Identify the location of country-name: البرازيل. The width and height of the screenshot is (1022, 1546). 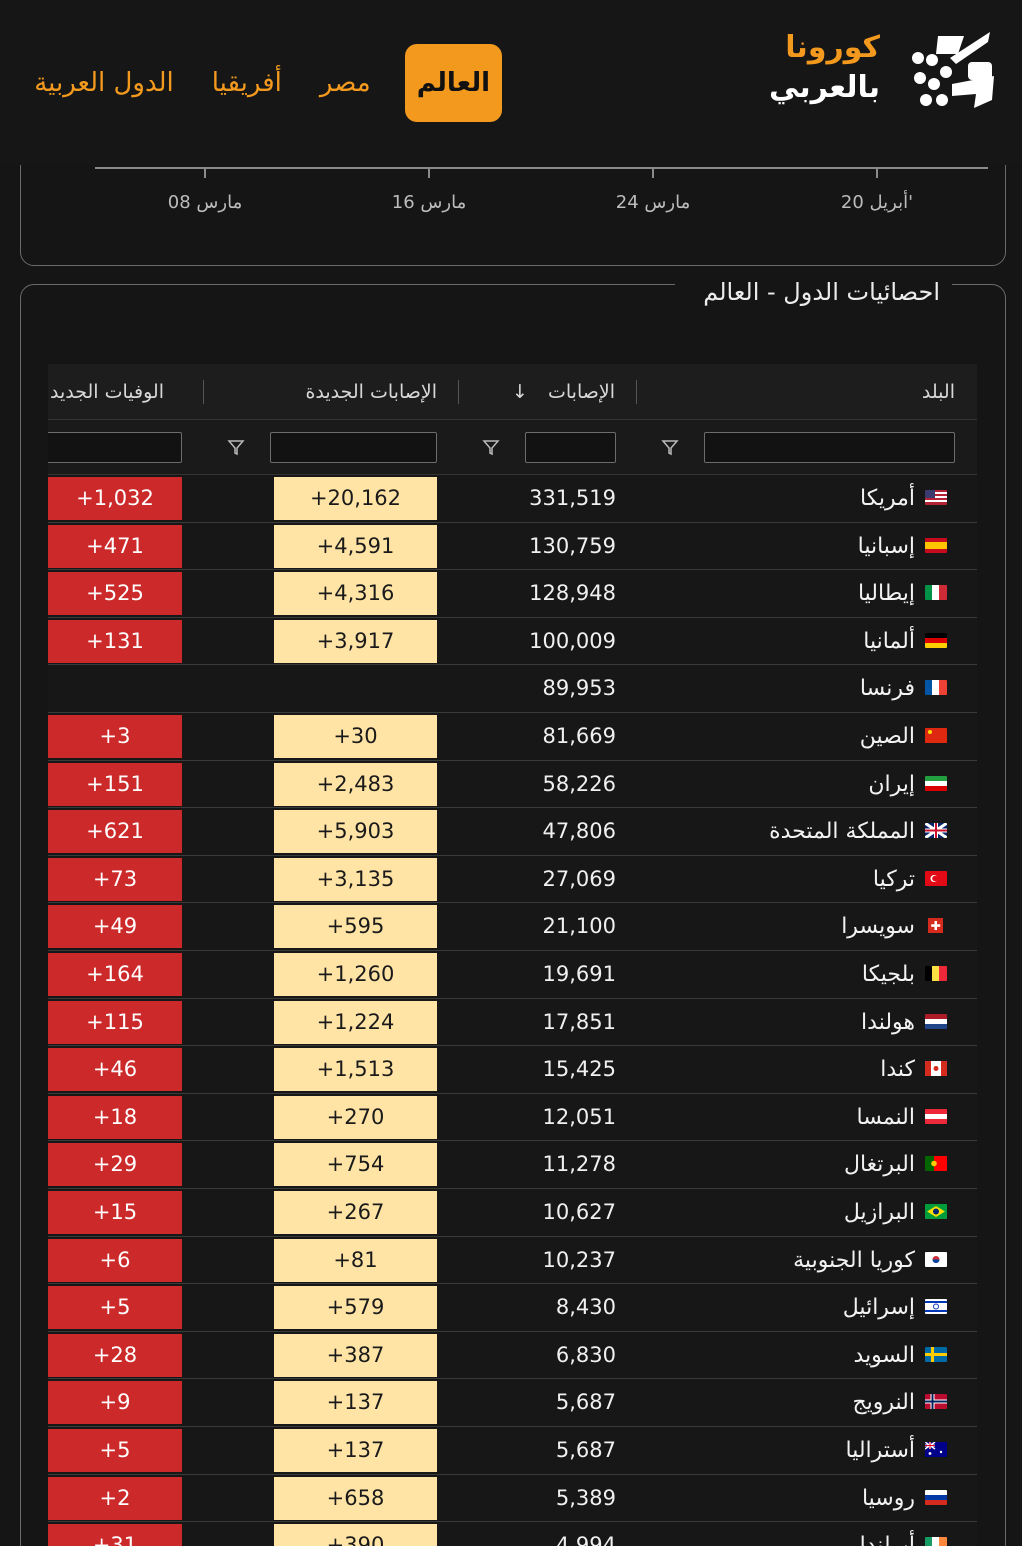
(879, 1212).